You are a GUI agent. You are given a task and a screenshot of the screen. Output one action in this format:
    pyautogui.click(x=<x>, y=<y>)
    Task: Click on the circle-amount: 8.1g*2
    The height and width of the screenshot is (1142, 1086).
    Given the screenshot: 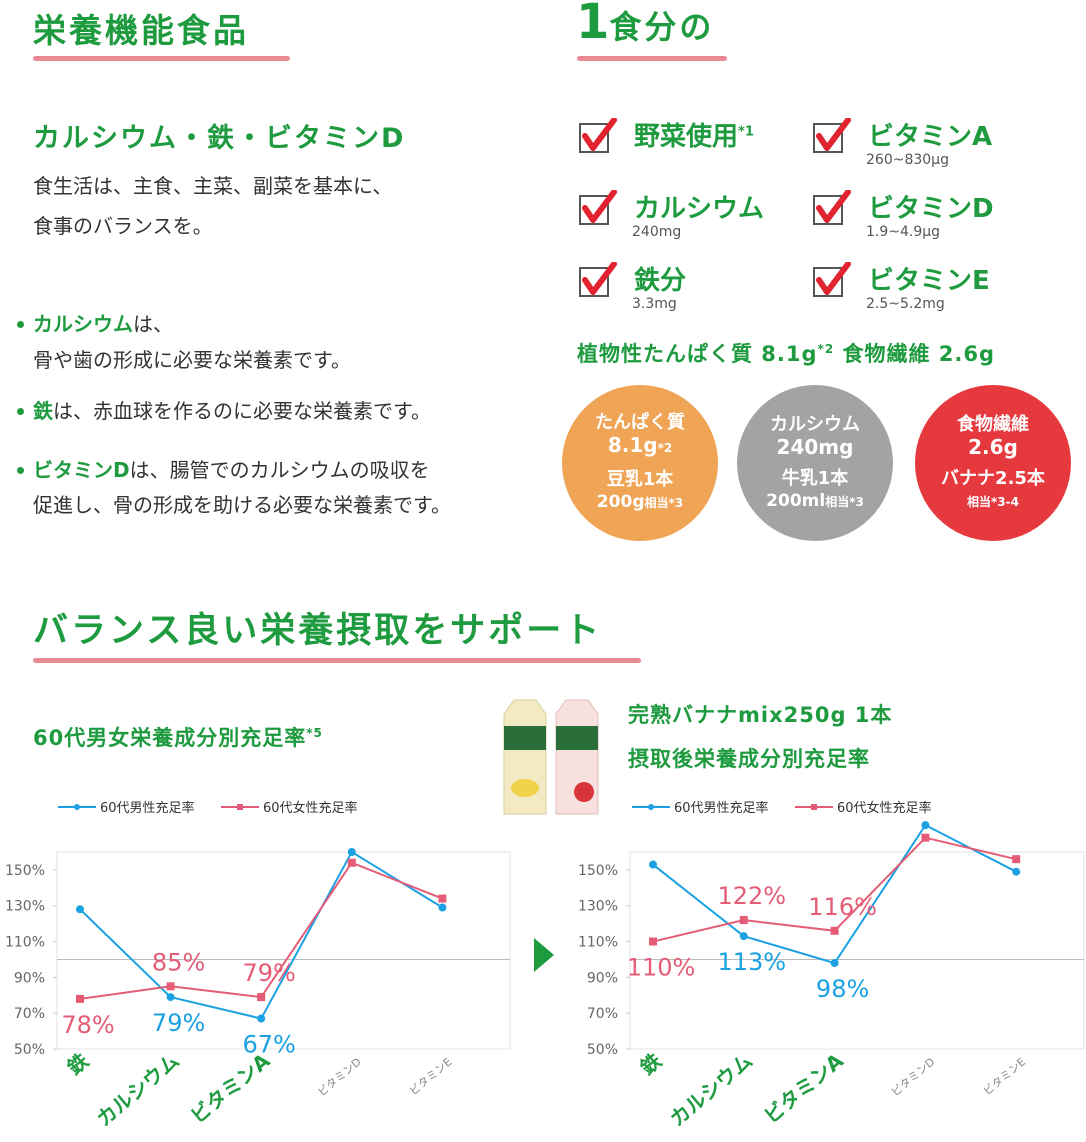 What is the action you would take?
    pyautogui.click(x=640, y=446)
    